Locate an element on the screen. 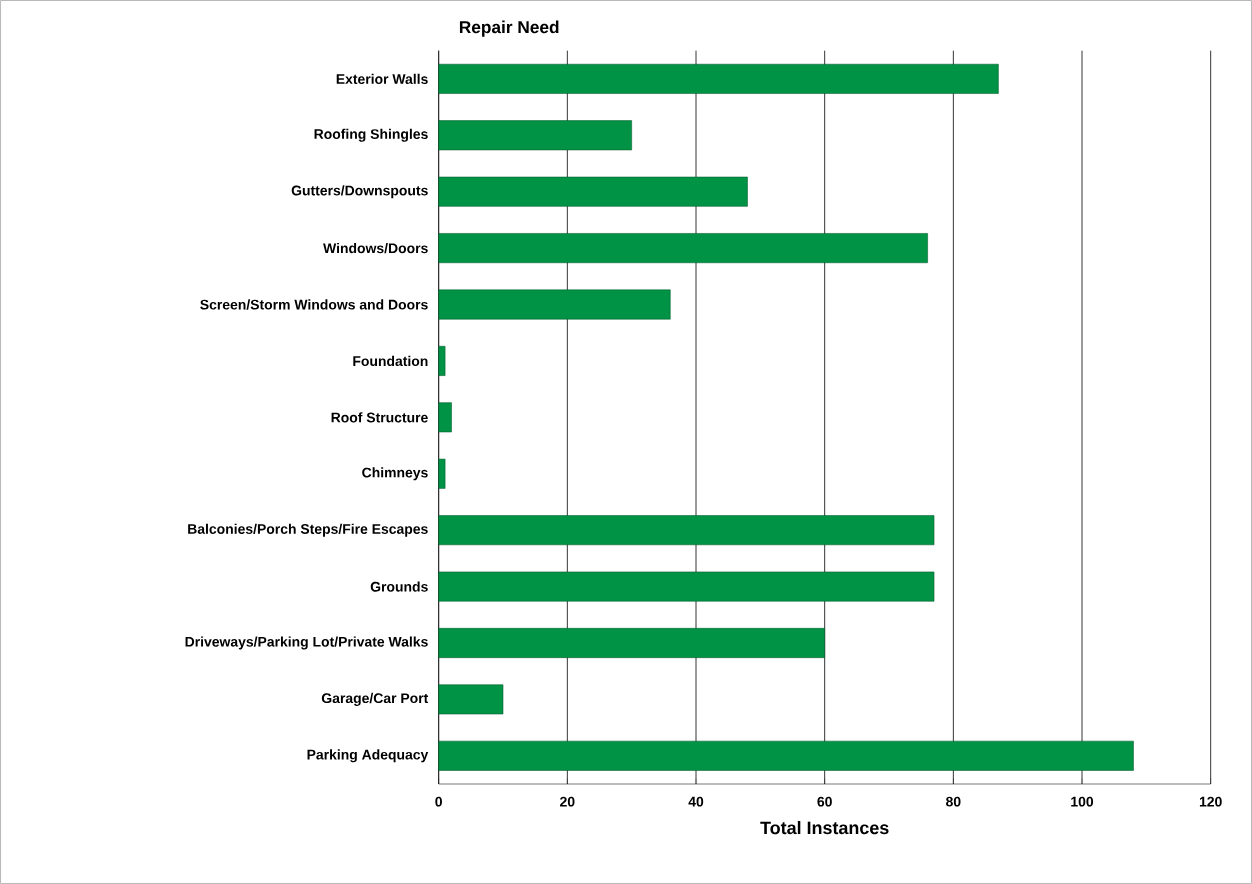 This screenshot has width=1252, height=884. x-tick-label: 80 is located at coordinates (953, 801).